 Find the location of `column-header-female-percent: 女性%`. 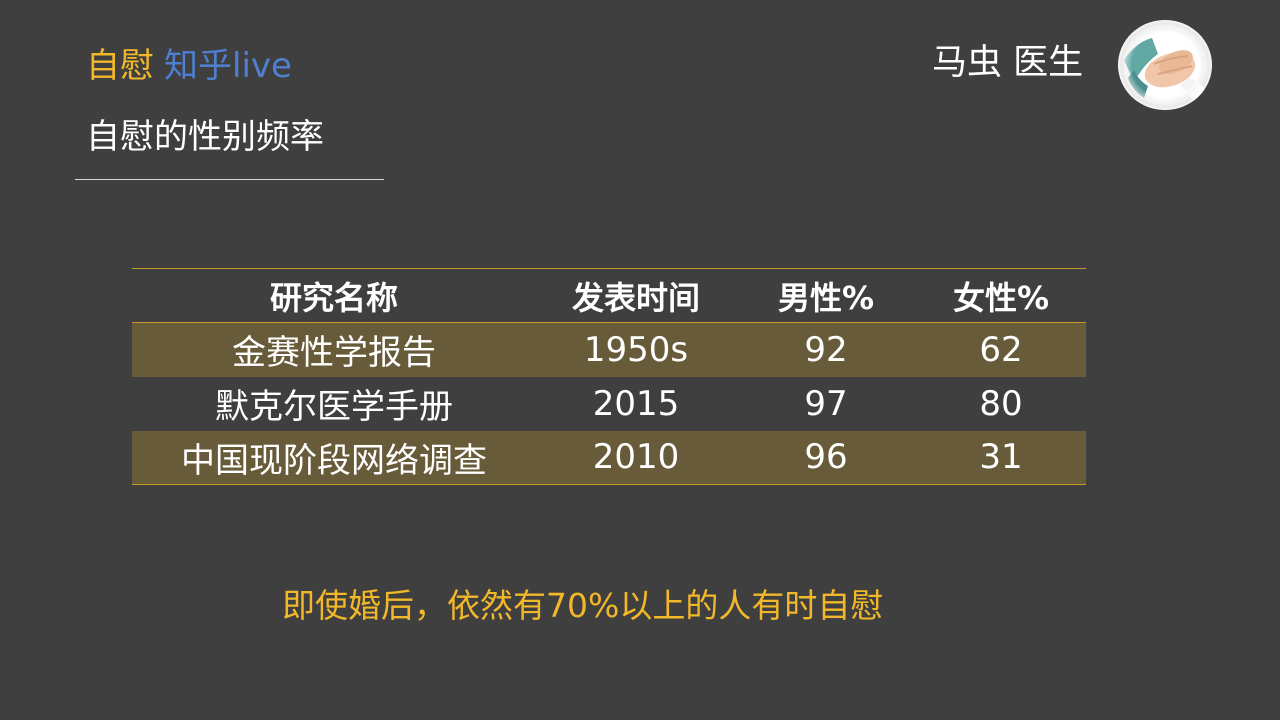

column-header-female-percent: 女性% is located at coordinates (1001, 295).